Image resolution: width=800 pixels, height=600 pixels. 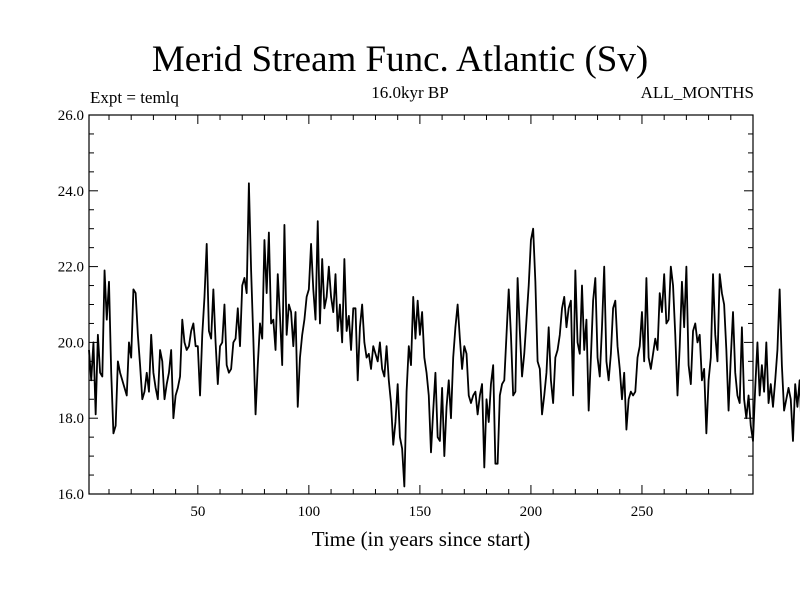 I want to click on y-tick-label: 26.0, so click(x=71, y=116).